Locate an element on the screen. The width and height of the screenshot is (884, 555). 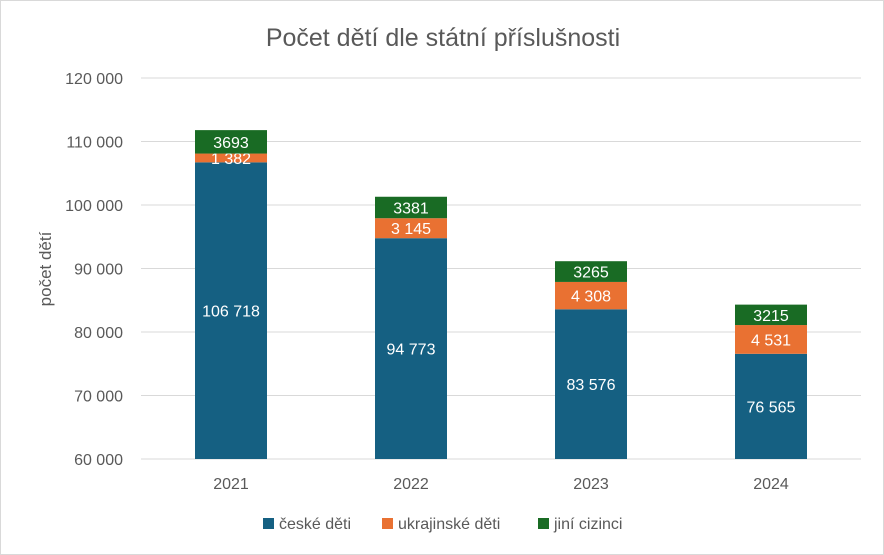
legend-label: ukrajinské děti is located at coordinates (449, 524).